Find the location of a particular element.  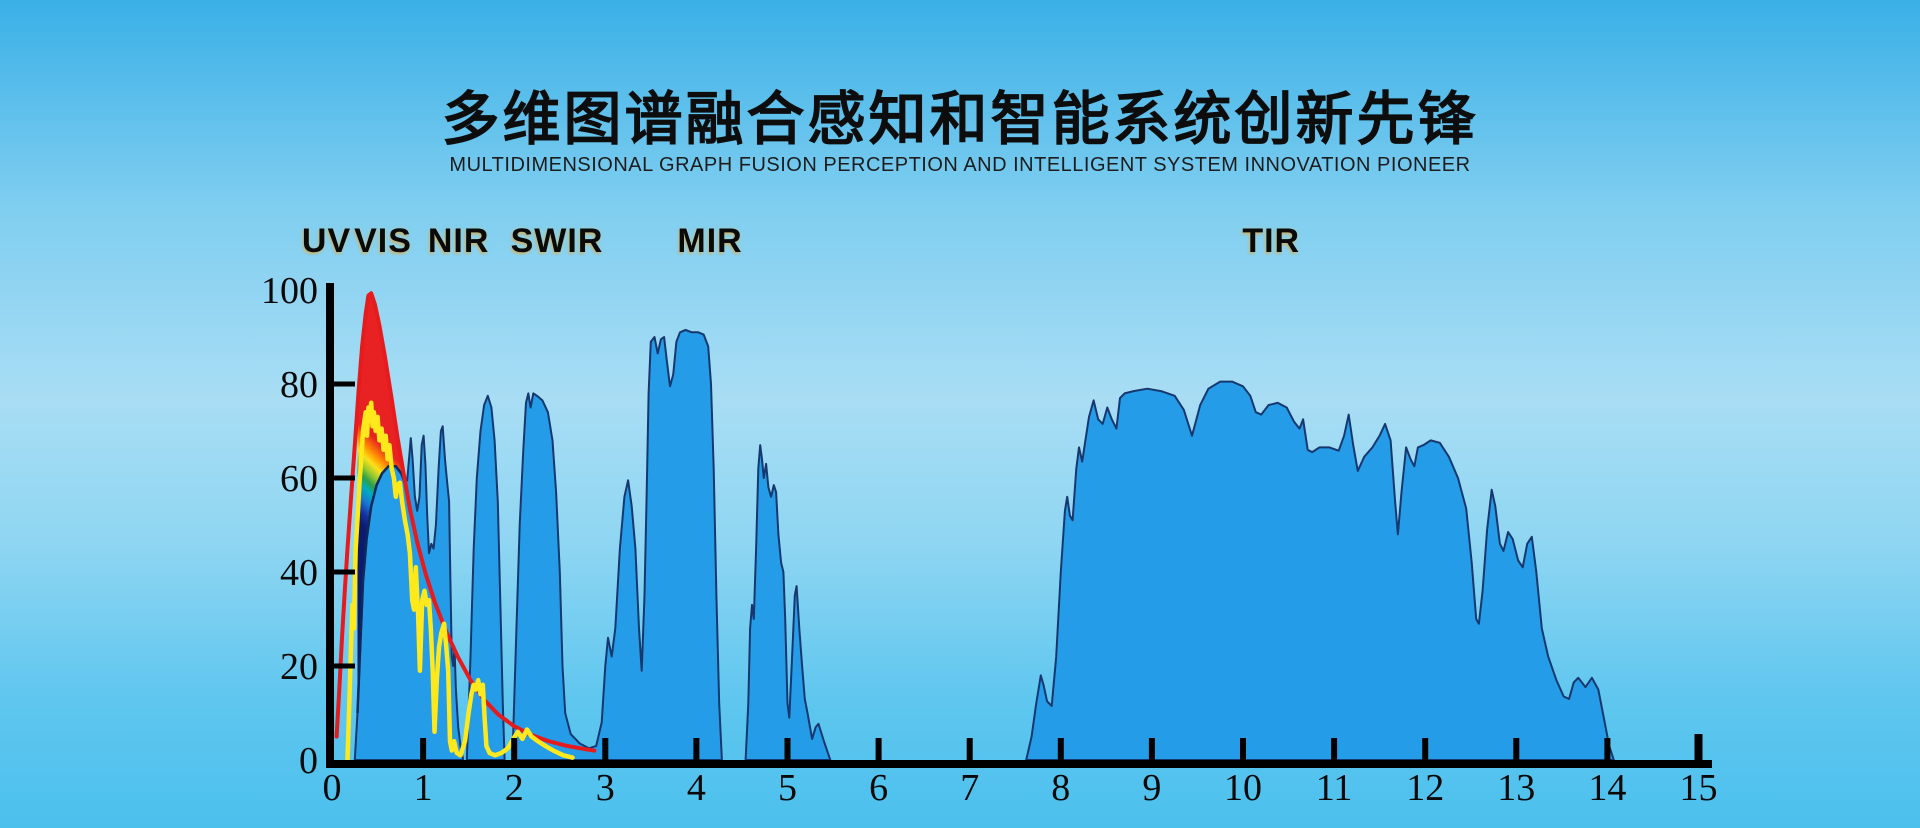

y-axis-line is located at coordinates (330, 525).